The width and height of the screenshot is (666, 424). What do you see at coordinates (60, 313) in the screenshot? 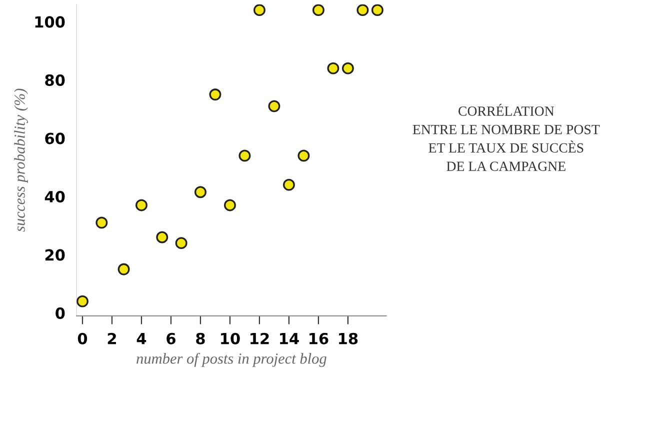
I see `y-tick-label: 0` at bounding box center [60, 313].